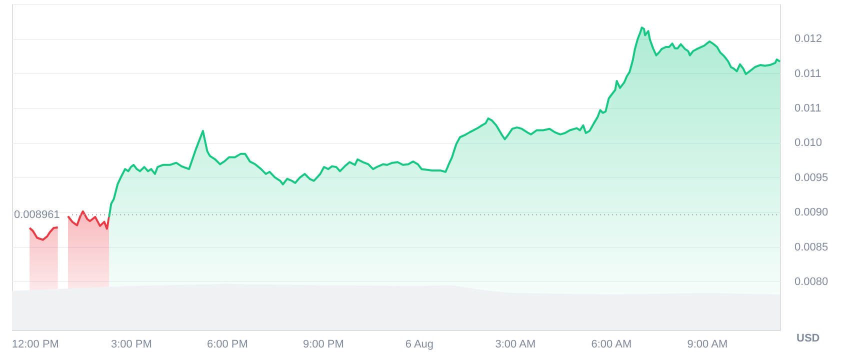 This screenshot has width=853, height=363. Describe the element at coordinates (808, 143) in the screenshot. I see `y-tick-label: 0.010` at that location.